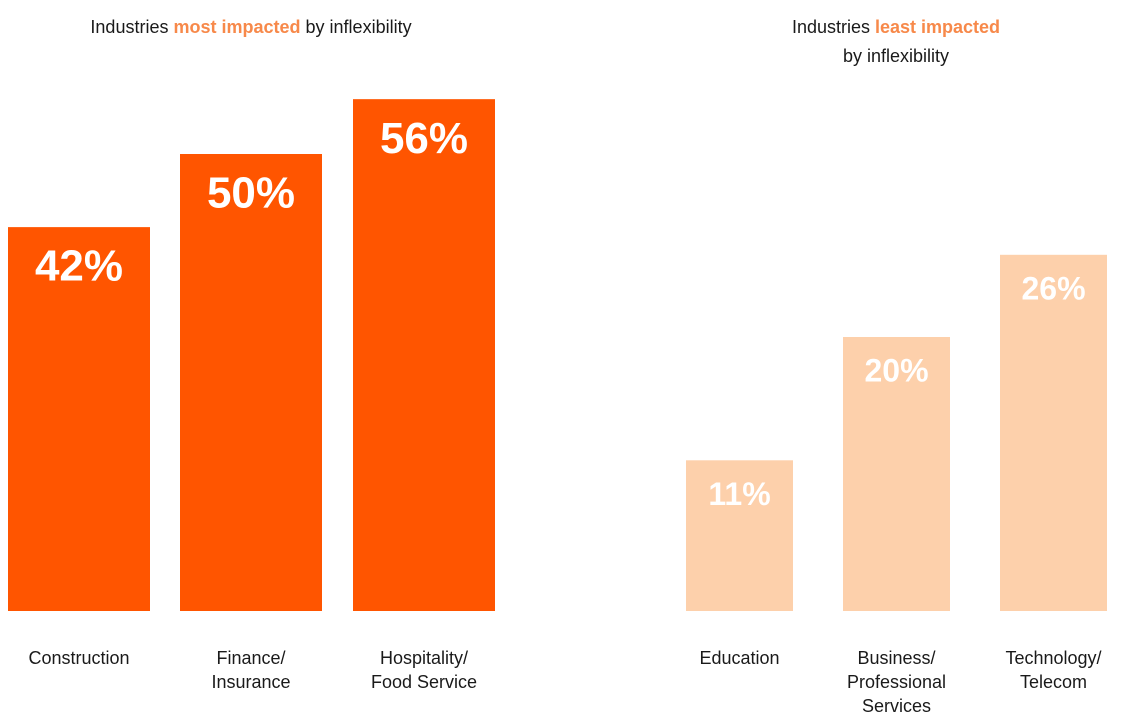  What do you see at coordinates (359, 27) in the screenshot?
I see `title-part: by inflexibility` at bounding box center [359, 27].